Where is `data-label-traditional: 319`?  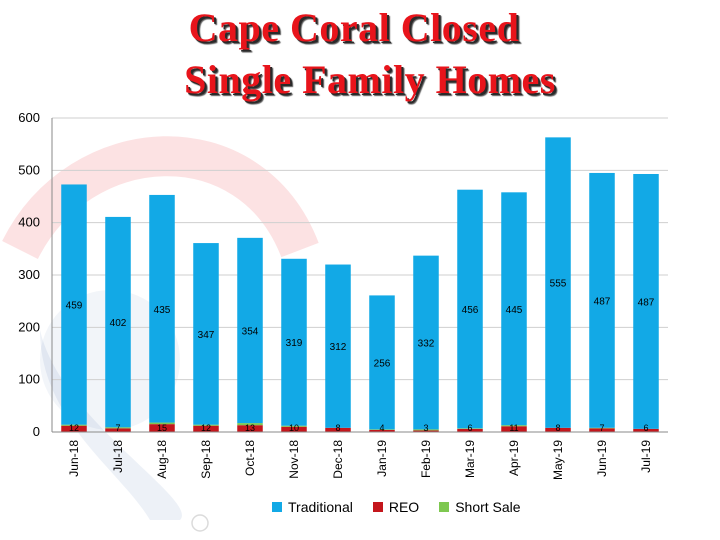 data-label-traditional: 319 is located at coordinates (294, 343).